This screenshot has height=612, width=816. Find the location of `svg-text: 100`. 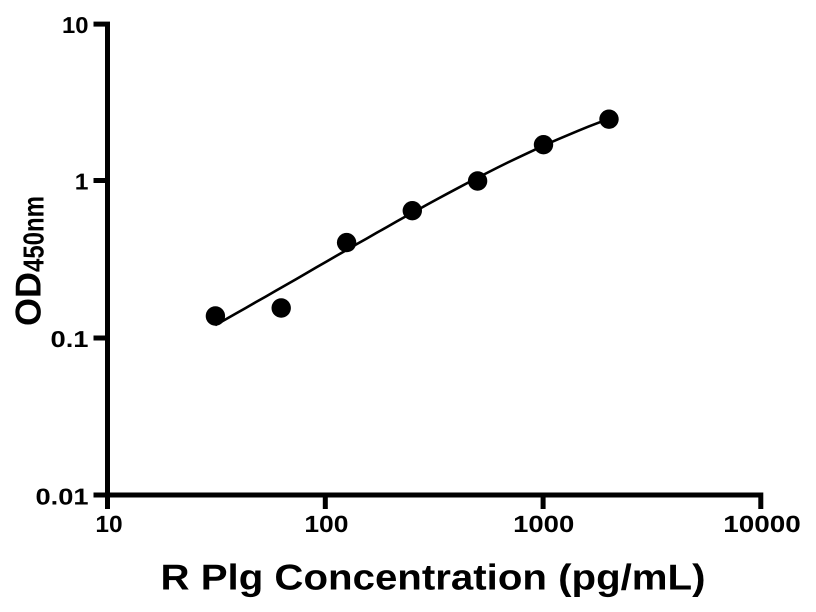

svg-text: 100 is located at coordinates (326, 524).